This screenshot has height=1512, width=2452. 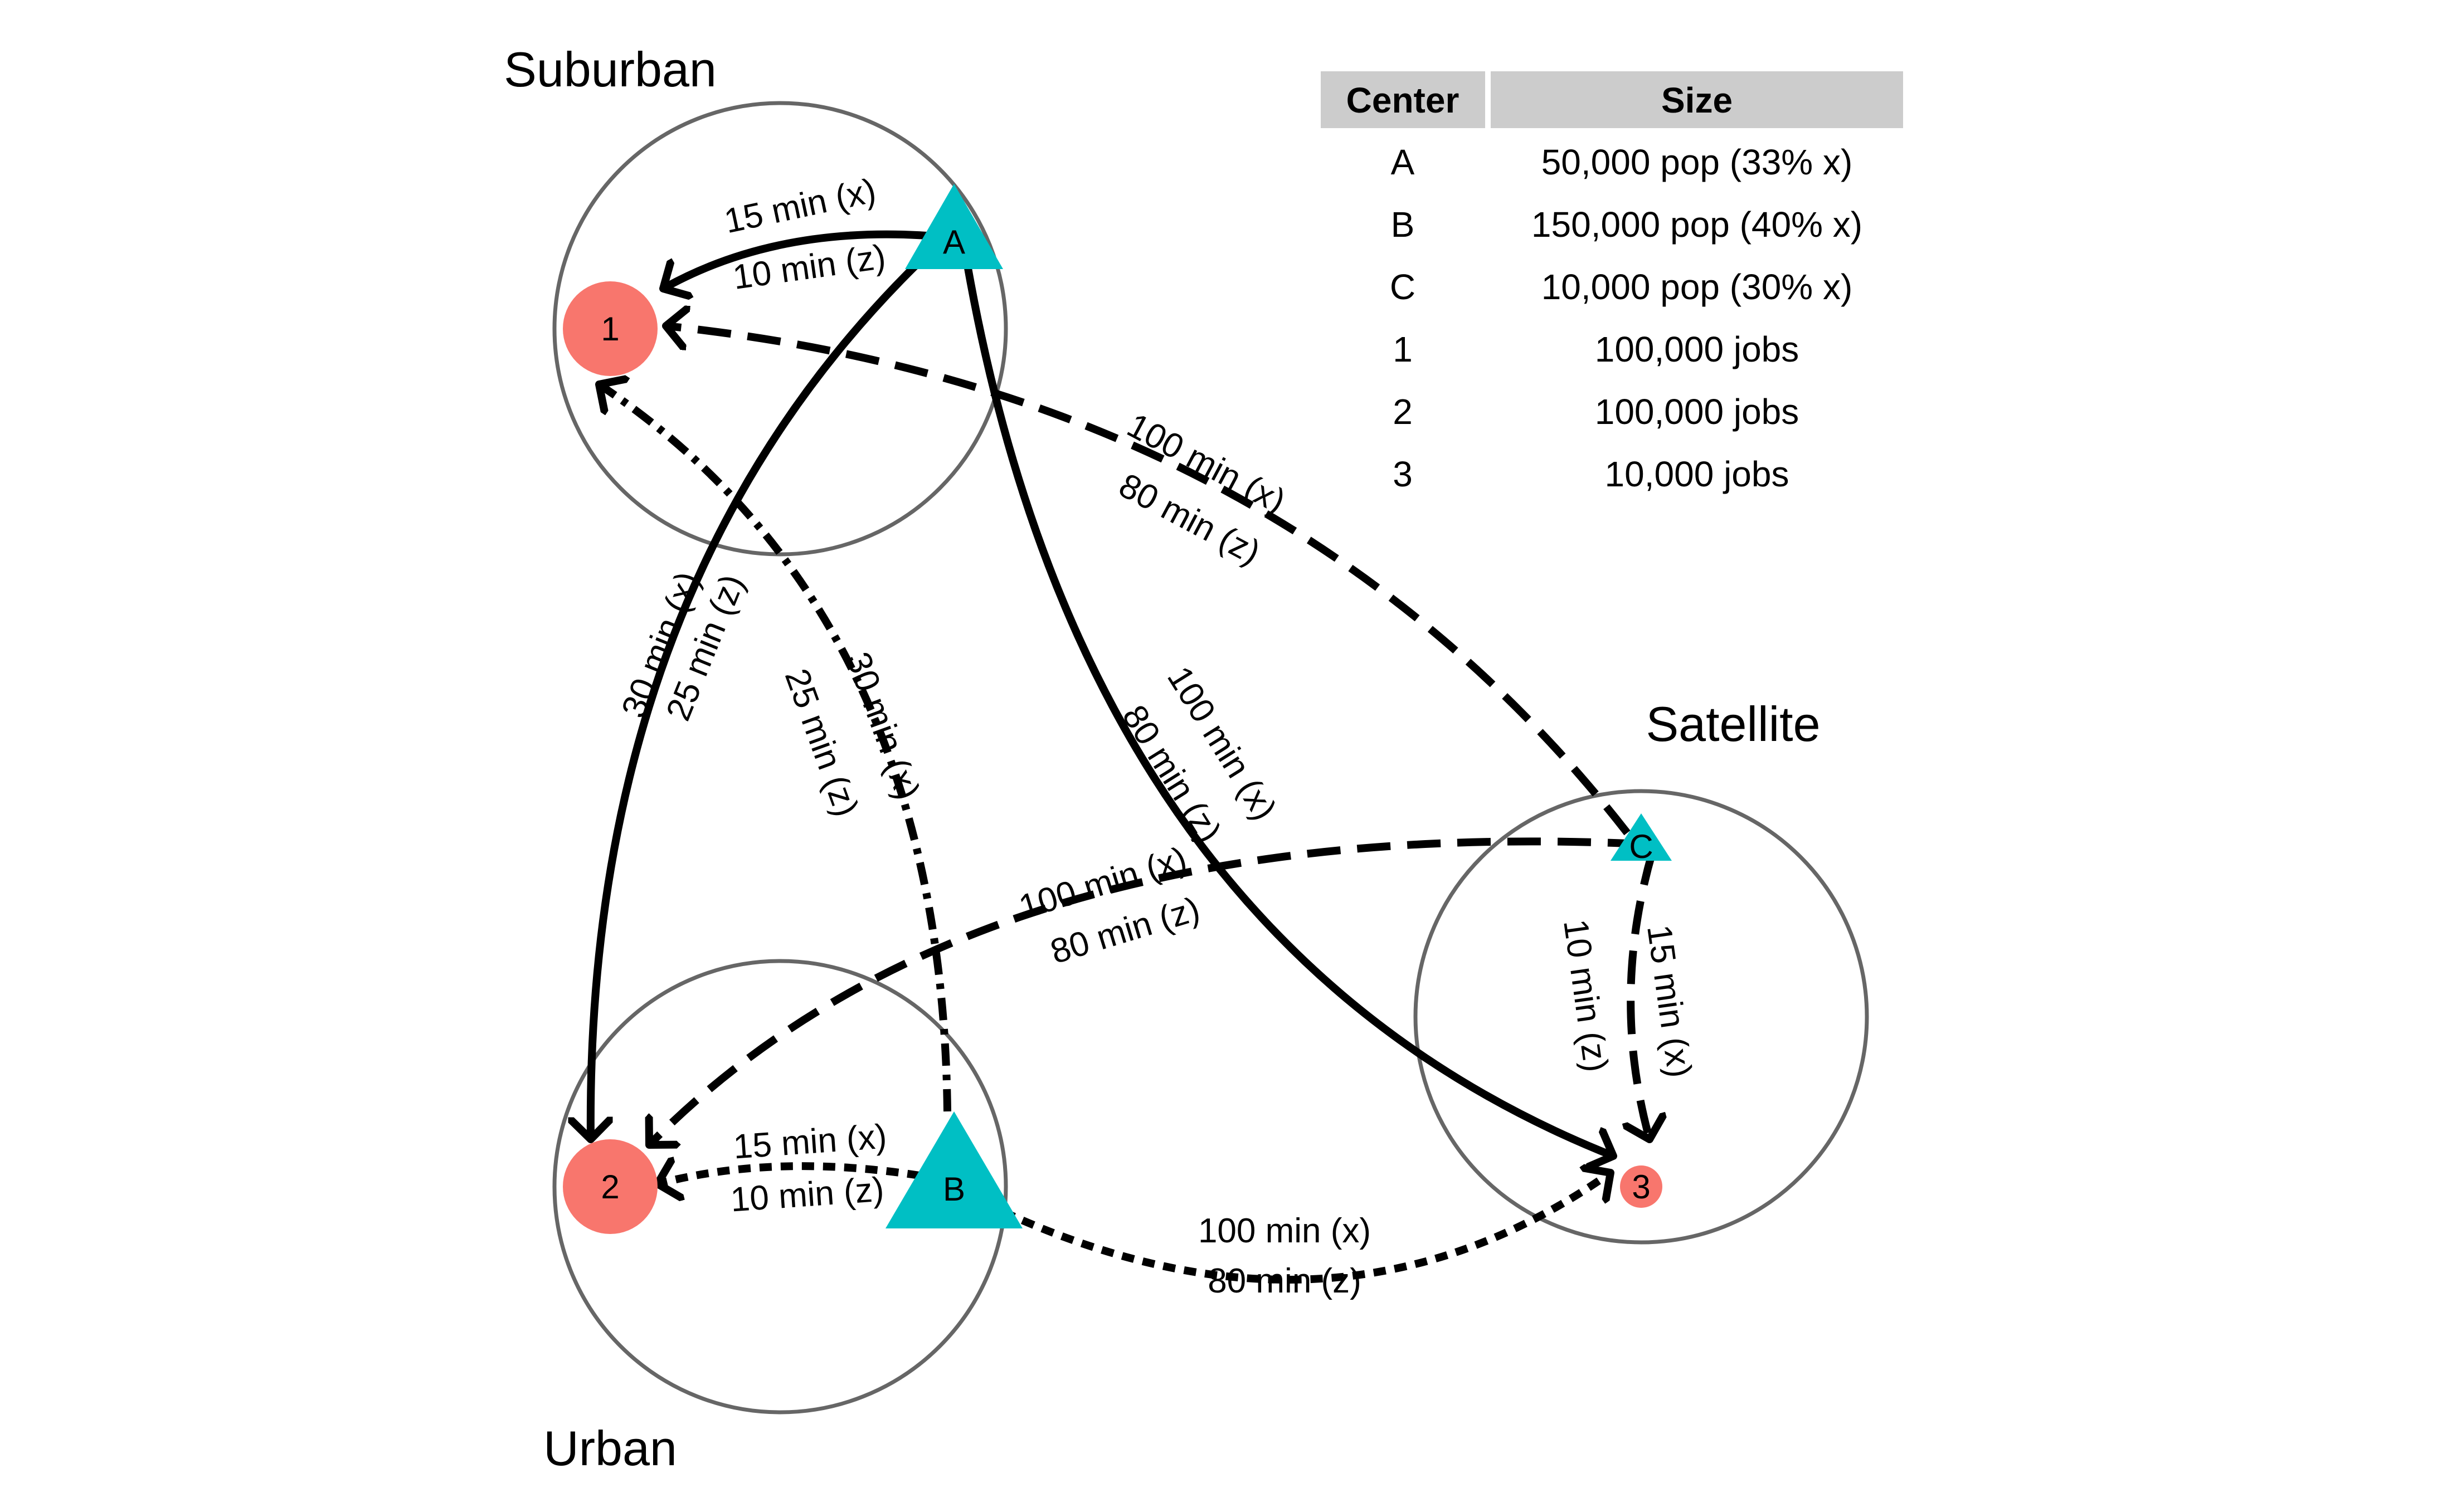 I want to click on table-row-2-size: 100,000 jobs, so click(x=1697, y=412).